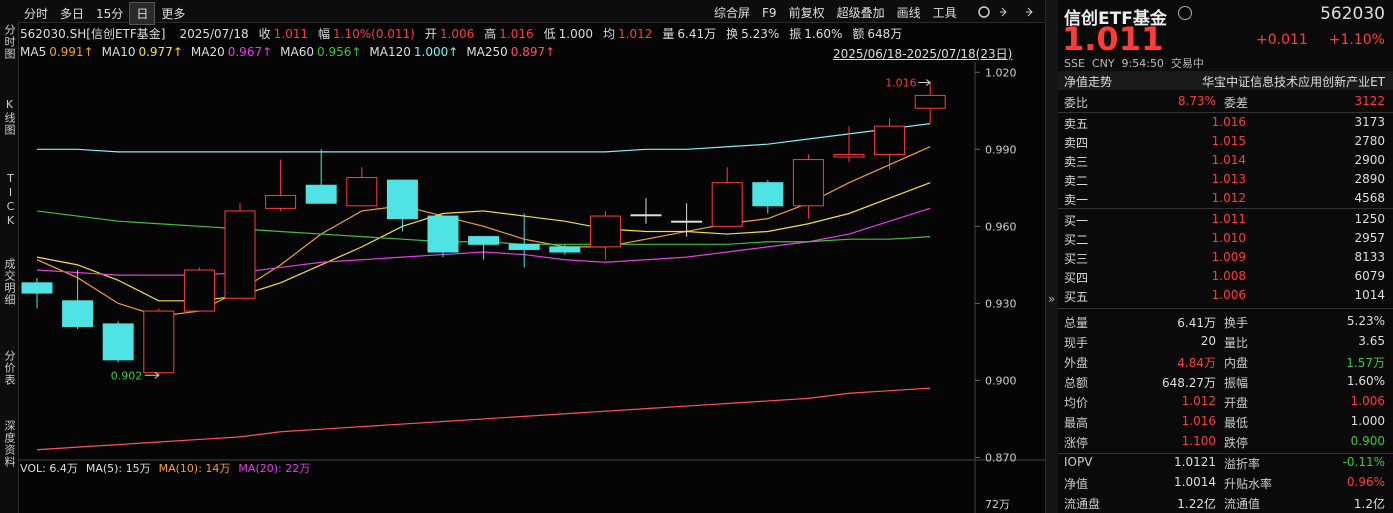 This screenshot has height=513, width=1393. Describe the element at coordinates (516, 34) in the screenshot. I see `field-value: 1.016` at that location.